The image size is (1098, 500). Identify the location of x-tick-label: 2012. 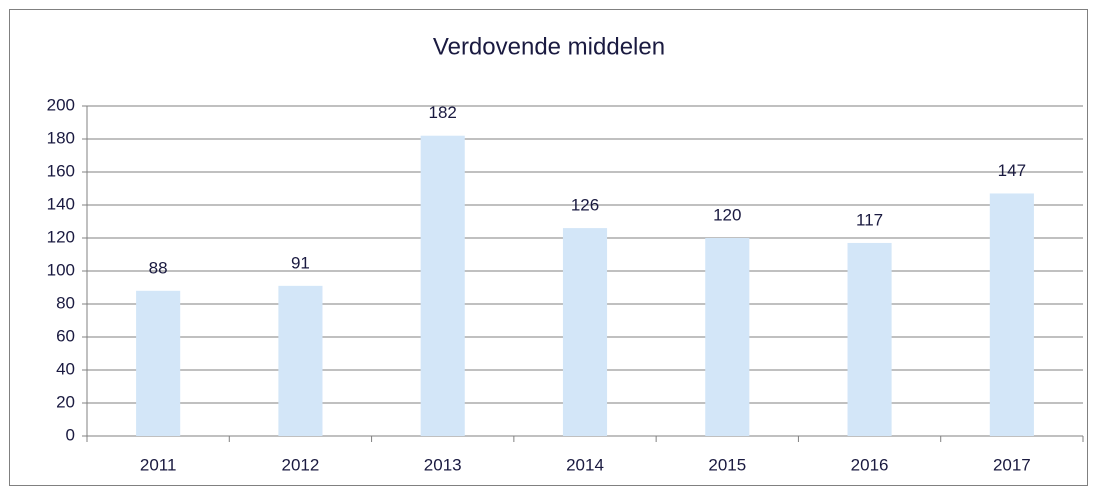
(301, 464).